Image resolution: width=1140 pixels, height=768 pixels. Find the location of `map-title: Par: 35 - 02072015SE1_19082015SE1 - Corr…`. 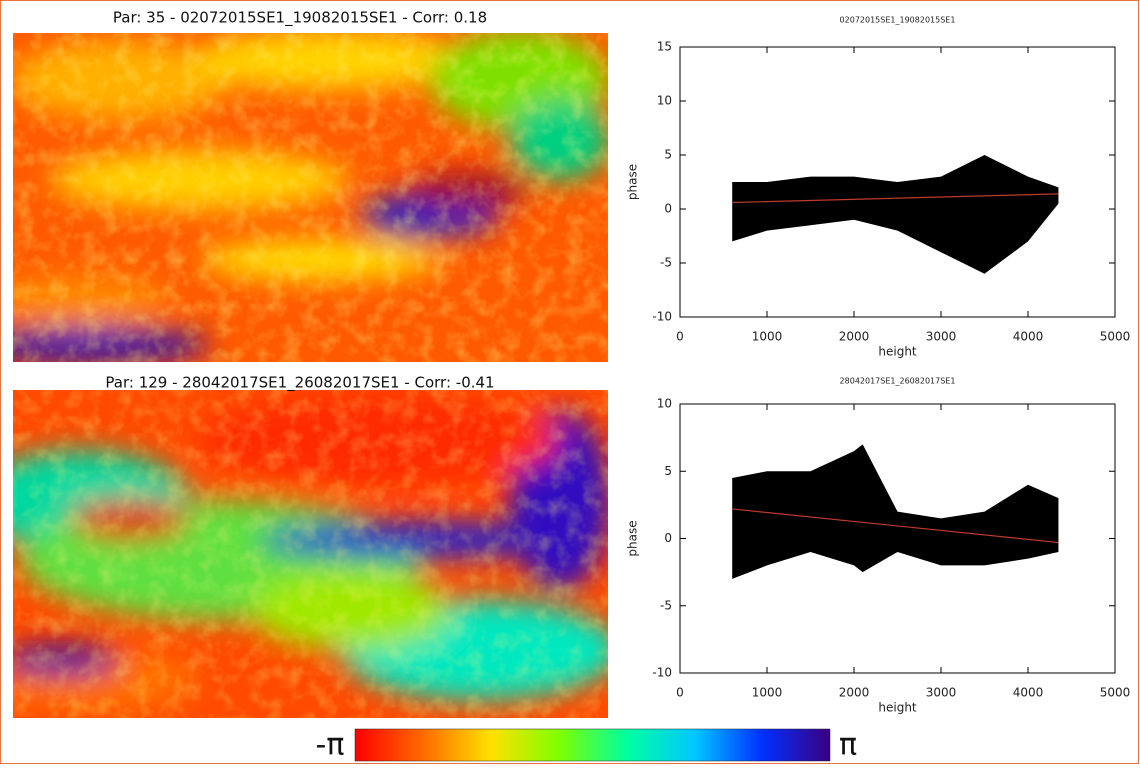

map-title: Par: 35 - 02072015SE1_19082015SE1 - Corr… is located at coordinates (300, 18).